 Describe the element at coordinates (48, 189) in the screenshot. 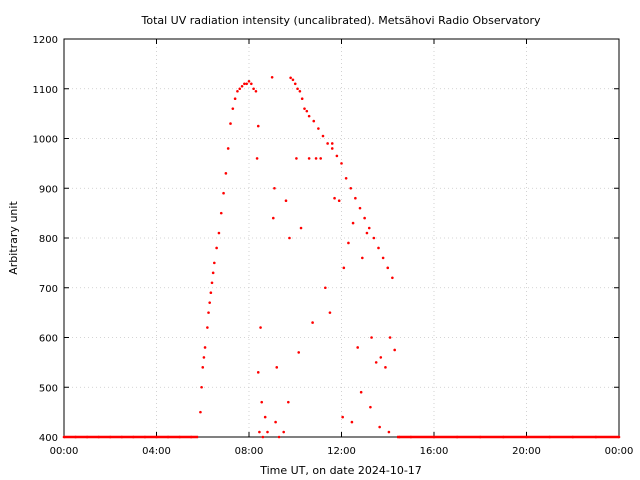

I see `y-tick-label: 900` at that location.